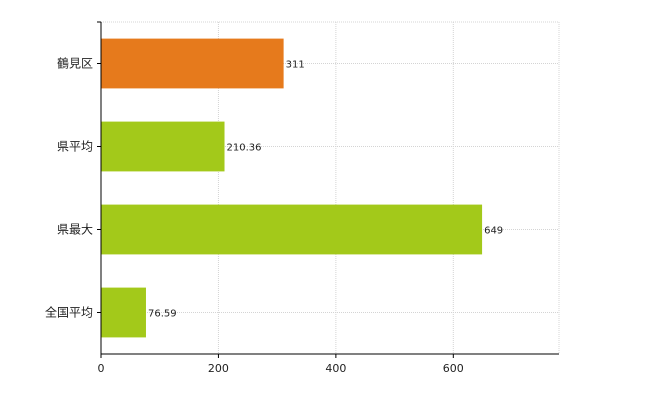 The height and width of the screenshot is (404, 650). Describe the element at coordinates (75, 147) in the screenshot. I see `category-label-1: 県平均` at that location.